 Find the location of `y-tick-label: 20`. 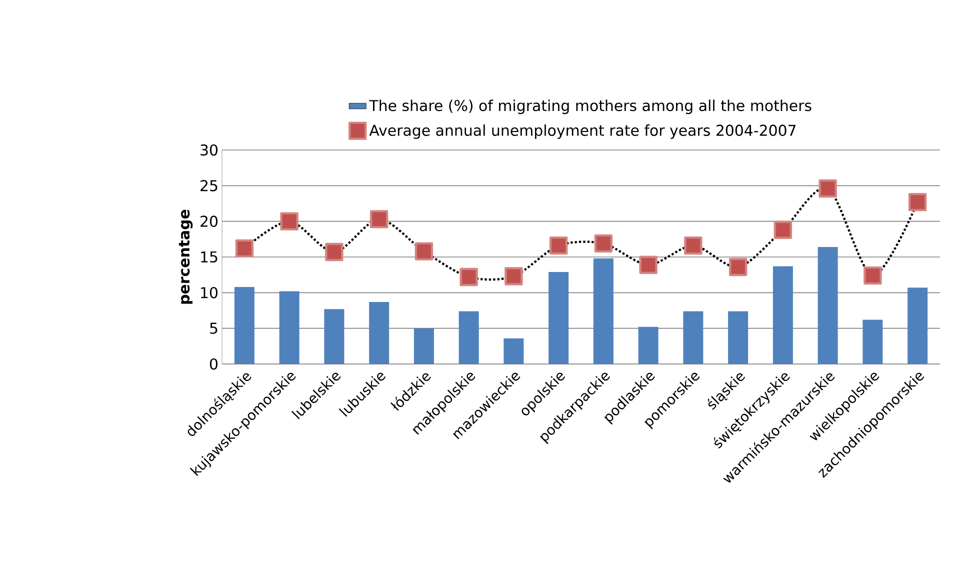

y-tick-label: 20 is located at coordinates (209, 221).